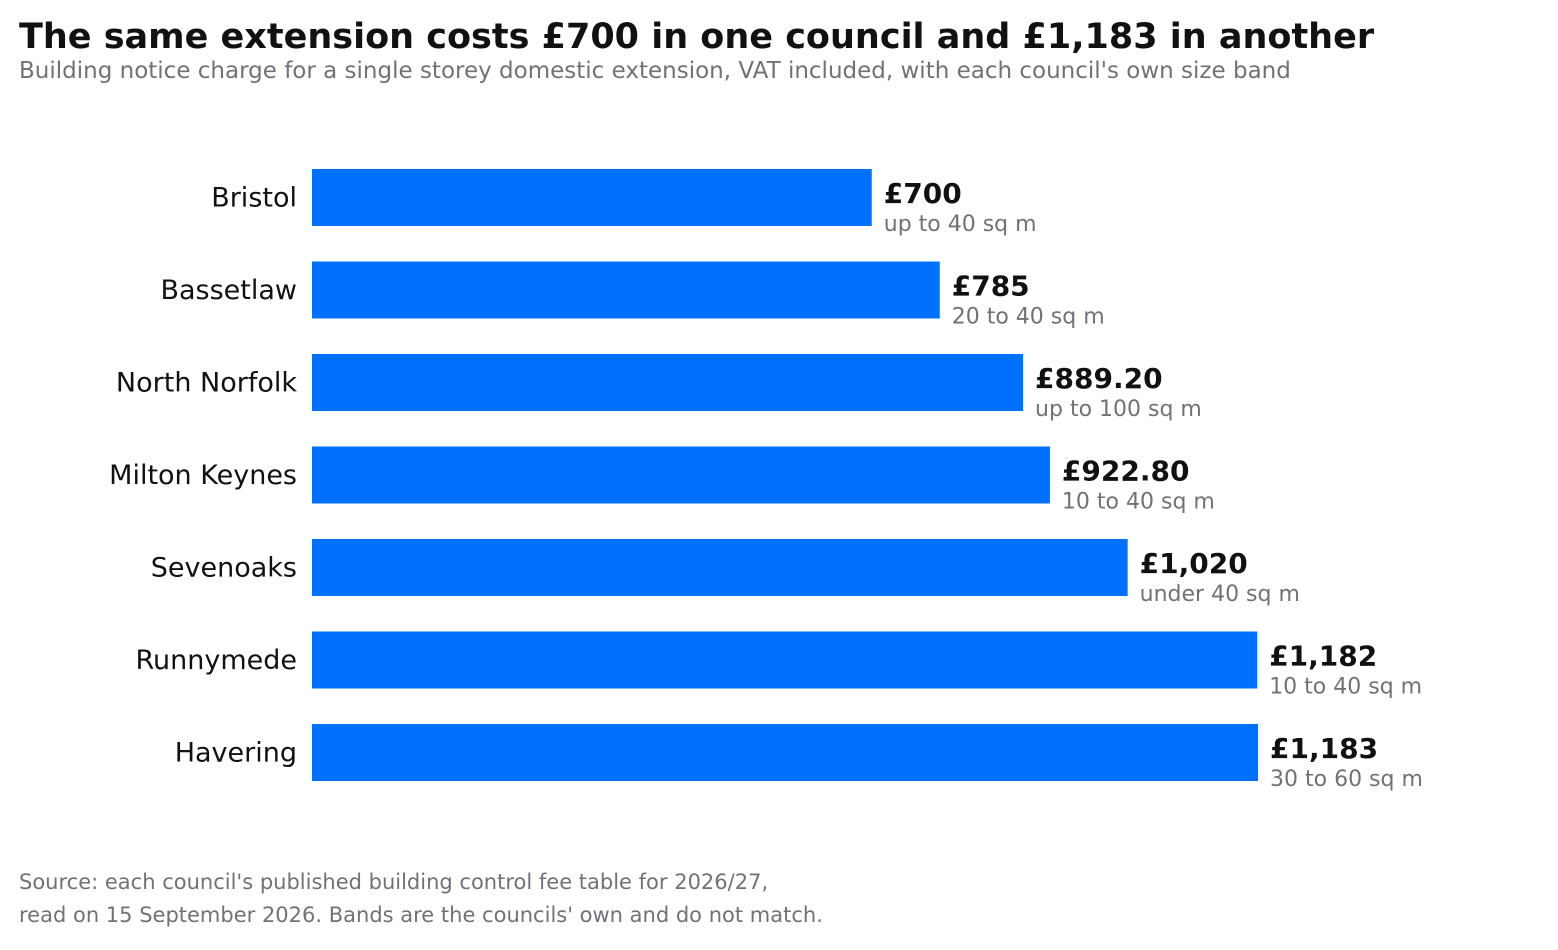 This screenshot has width=1558, height=950. What do you see at coordinates (228, 290) in the screenshot?
I see `category-label: Bassetlaw` at bounding box center [228, 290].